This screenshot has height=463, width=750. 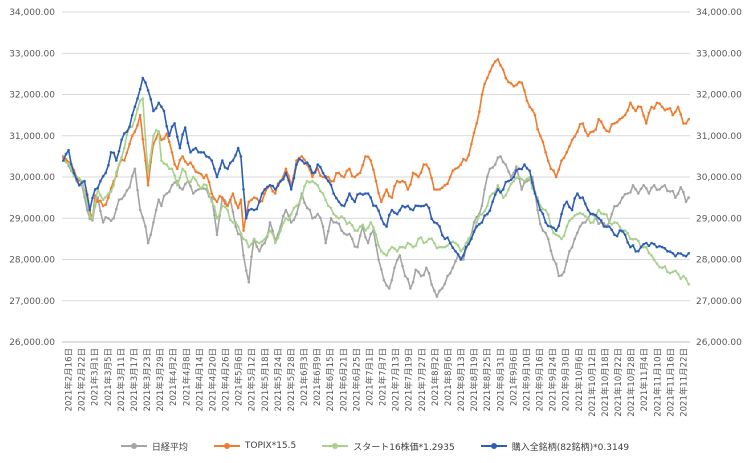 What do you see at coordinates (396, 379) in the screenshot?
I see `x-tick-label: 2021年7月13日` at bounding box center [396, 379].